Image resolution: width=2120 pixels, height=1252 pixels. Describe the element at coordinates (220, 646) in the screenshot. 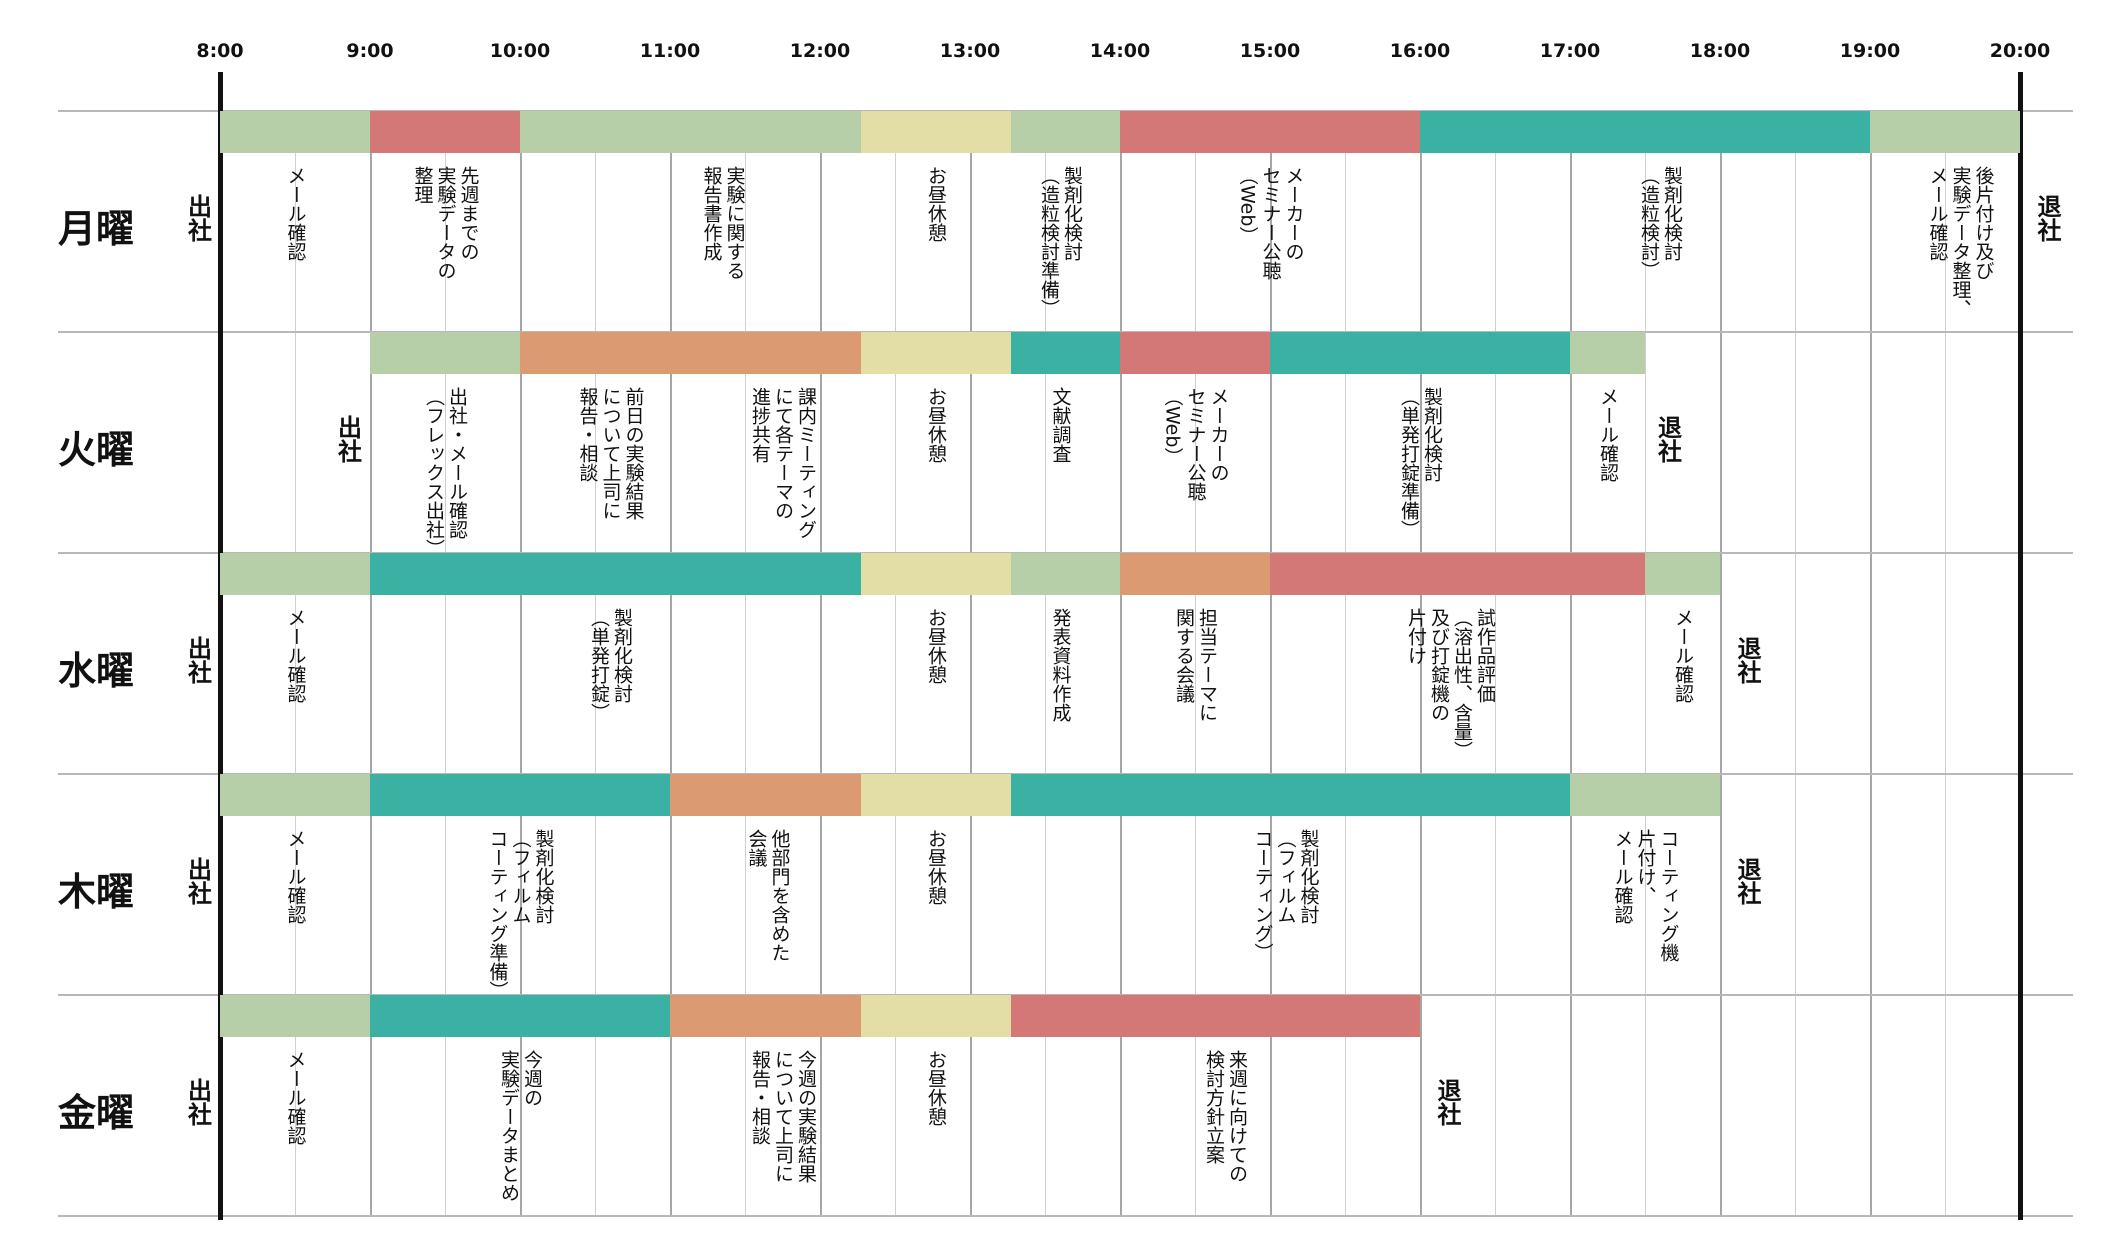

I see `day-start-boundary` at that location.